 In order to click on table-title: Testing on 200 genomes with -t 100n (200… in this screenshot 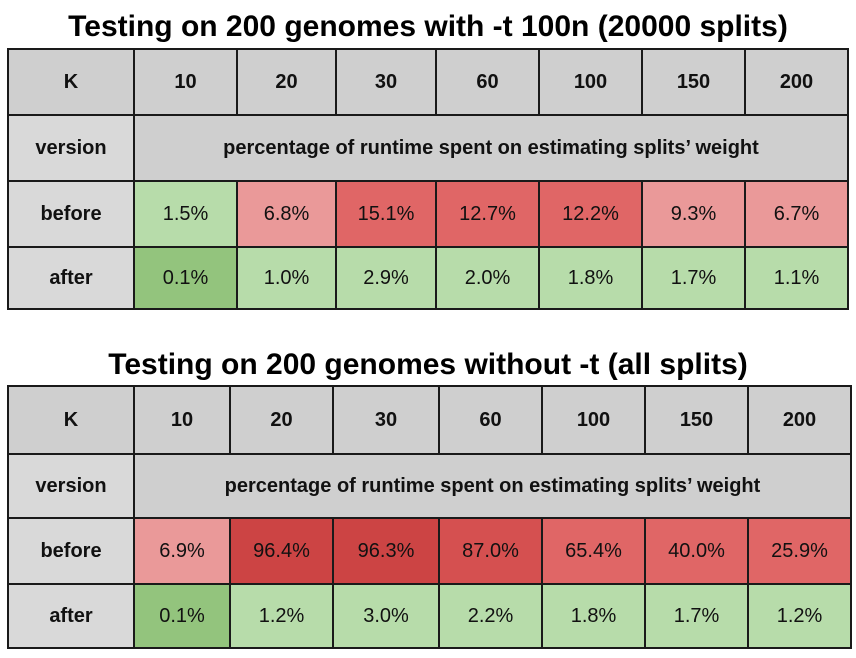, I will do `click(428, 26)`.